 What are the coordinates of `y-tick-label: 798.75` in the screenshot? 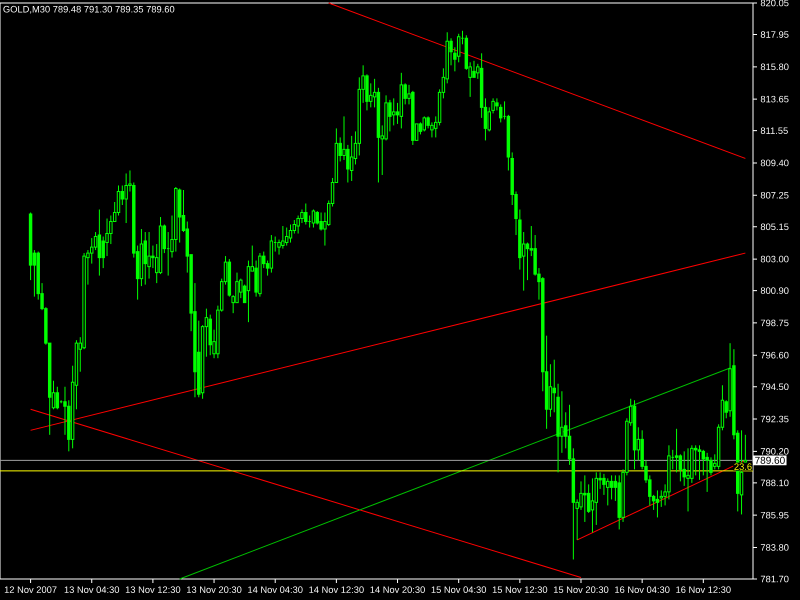 It's located at (774, 323).